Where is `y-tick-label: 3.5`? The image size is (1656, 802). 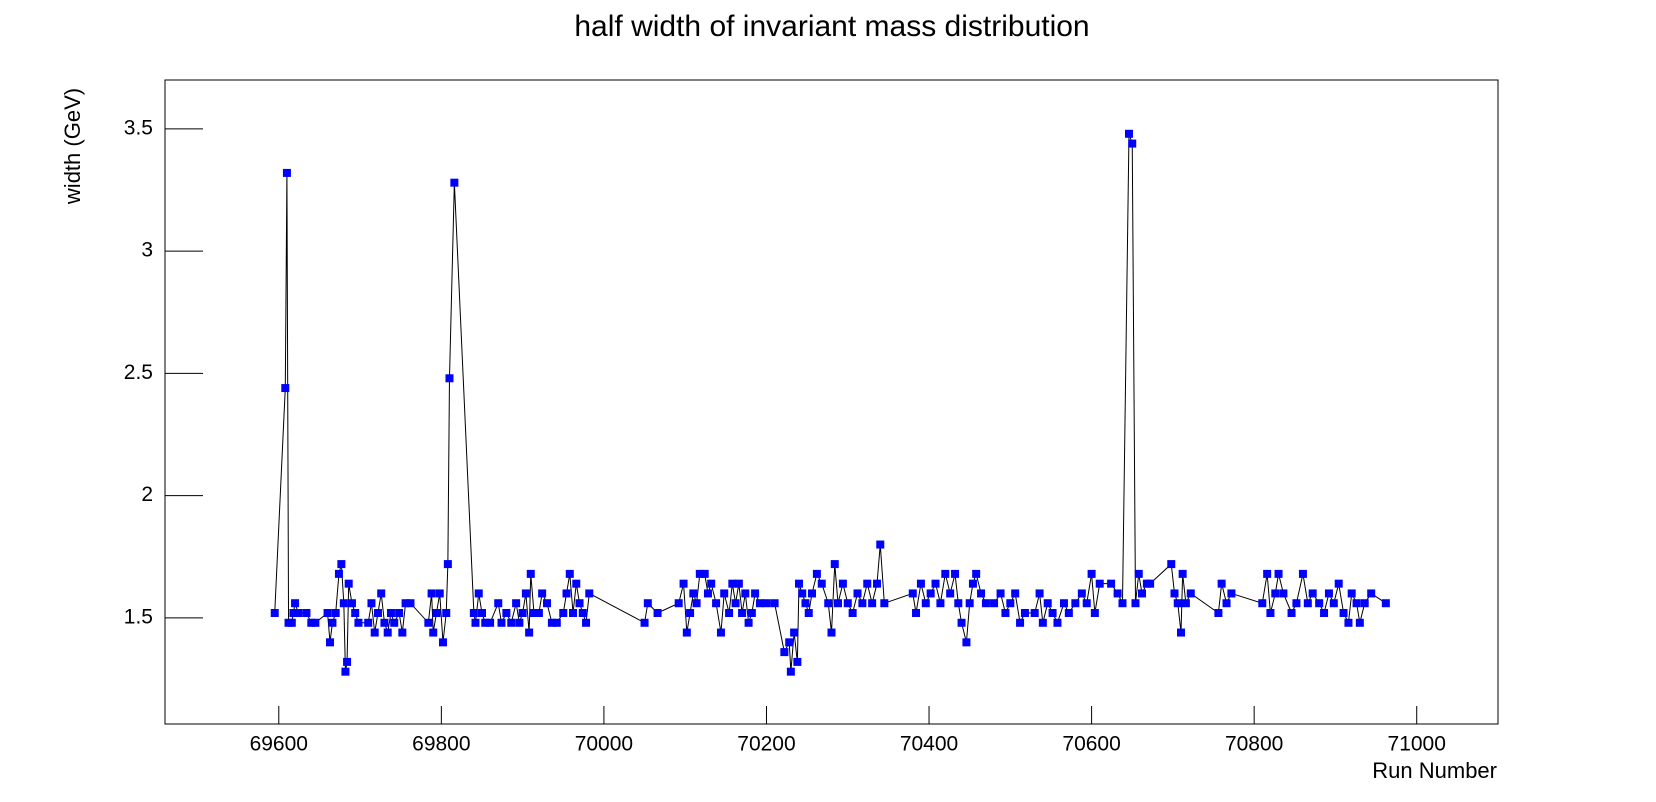
y-tick-label: 3.5 is located at coordinates (138, 127).